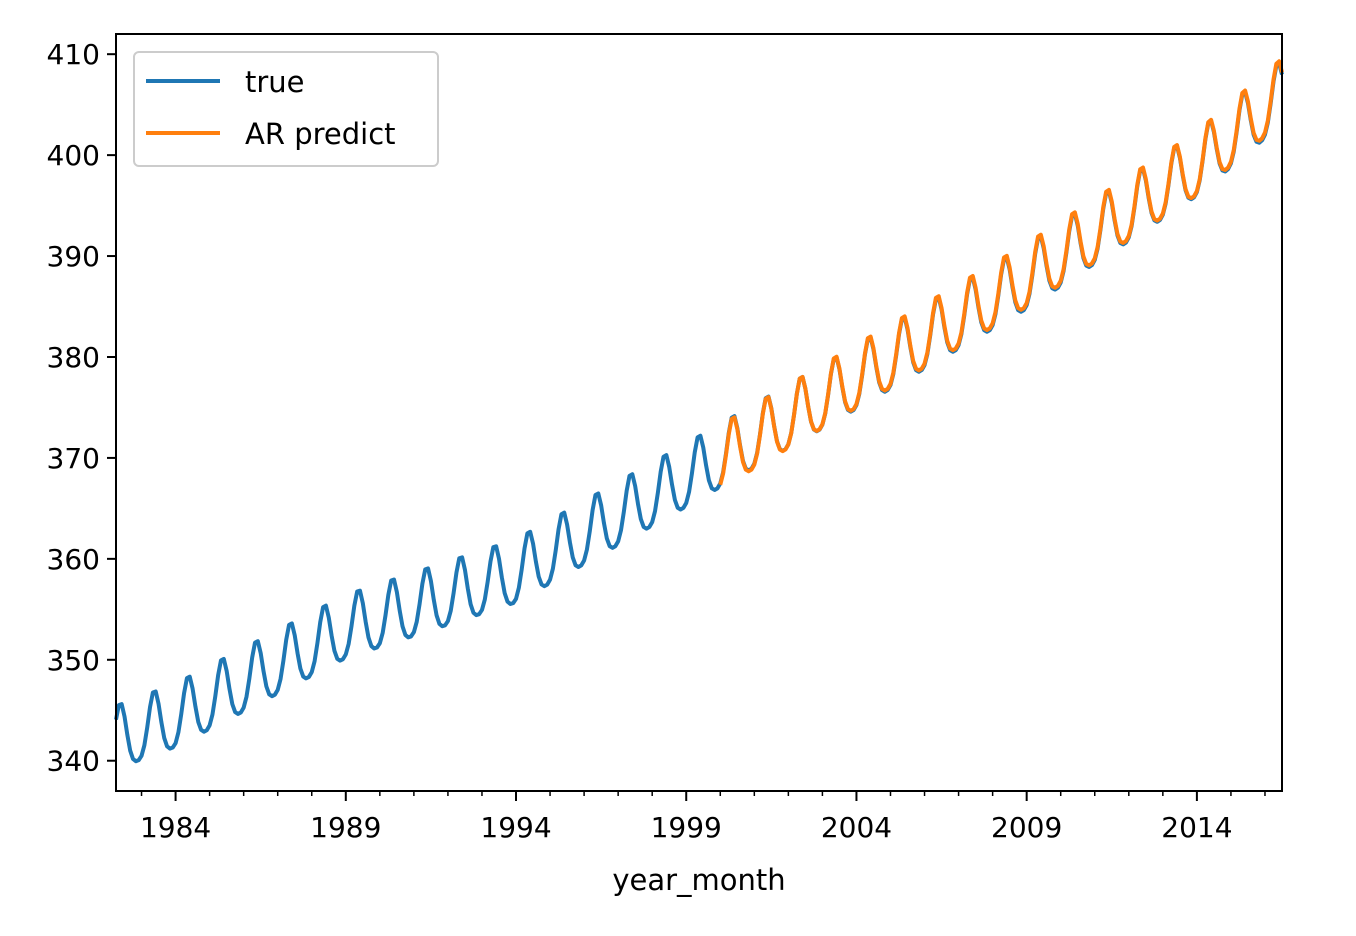 The image size is (1356, 936). Describe the element at coordinates (73, 256) in the screenshot. I see `y-tick-label-390: 390` at that location.